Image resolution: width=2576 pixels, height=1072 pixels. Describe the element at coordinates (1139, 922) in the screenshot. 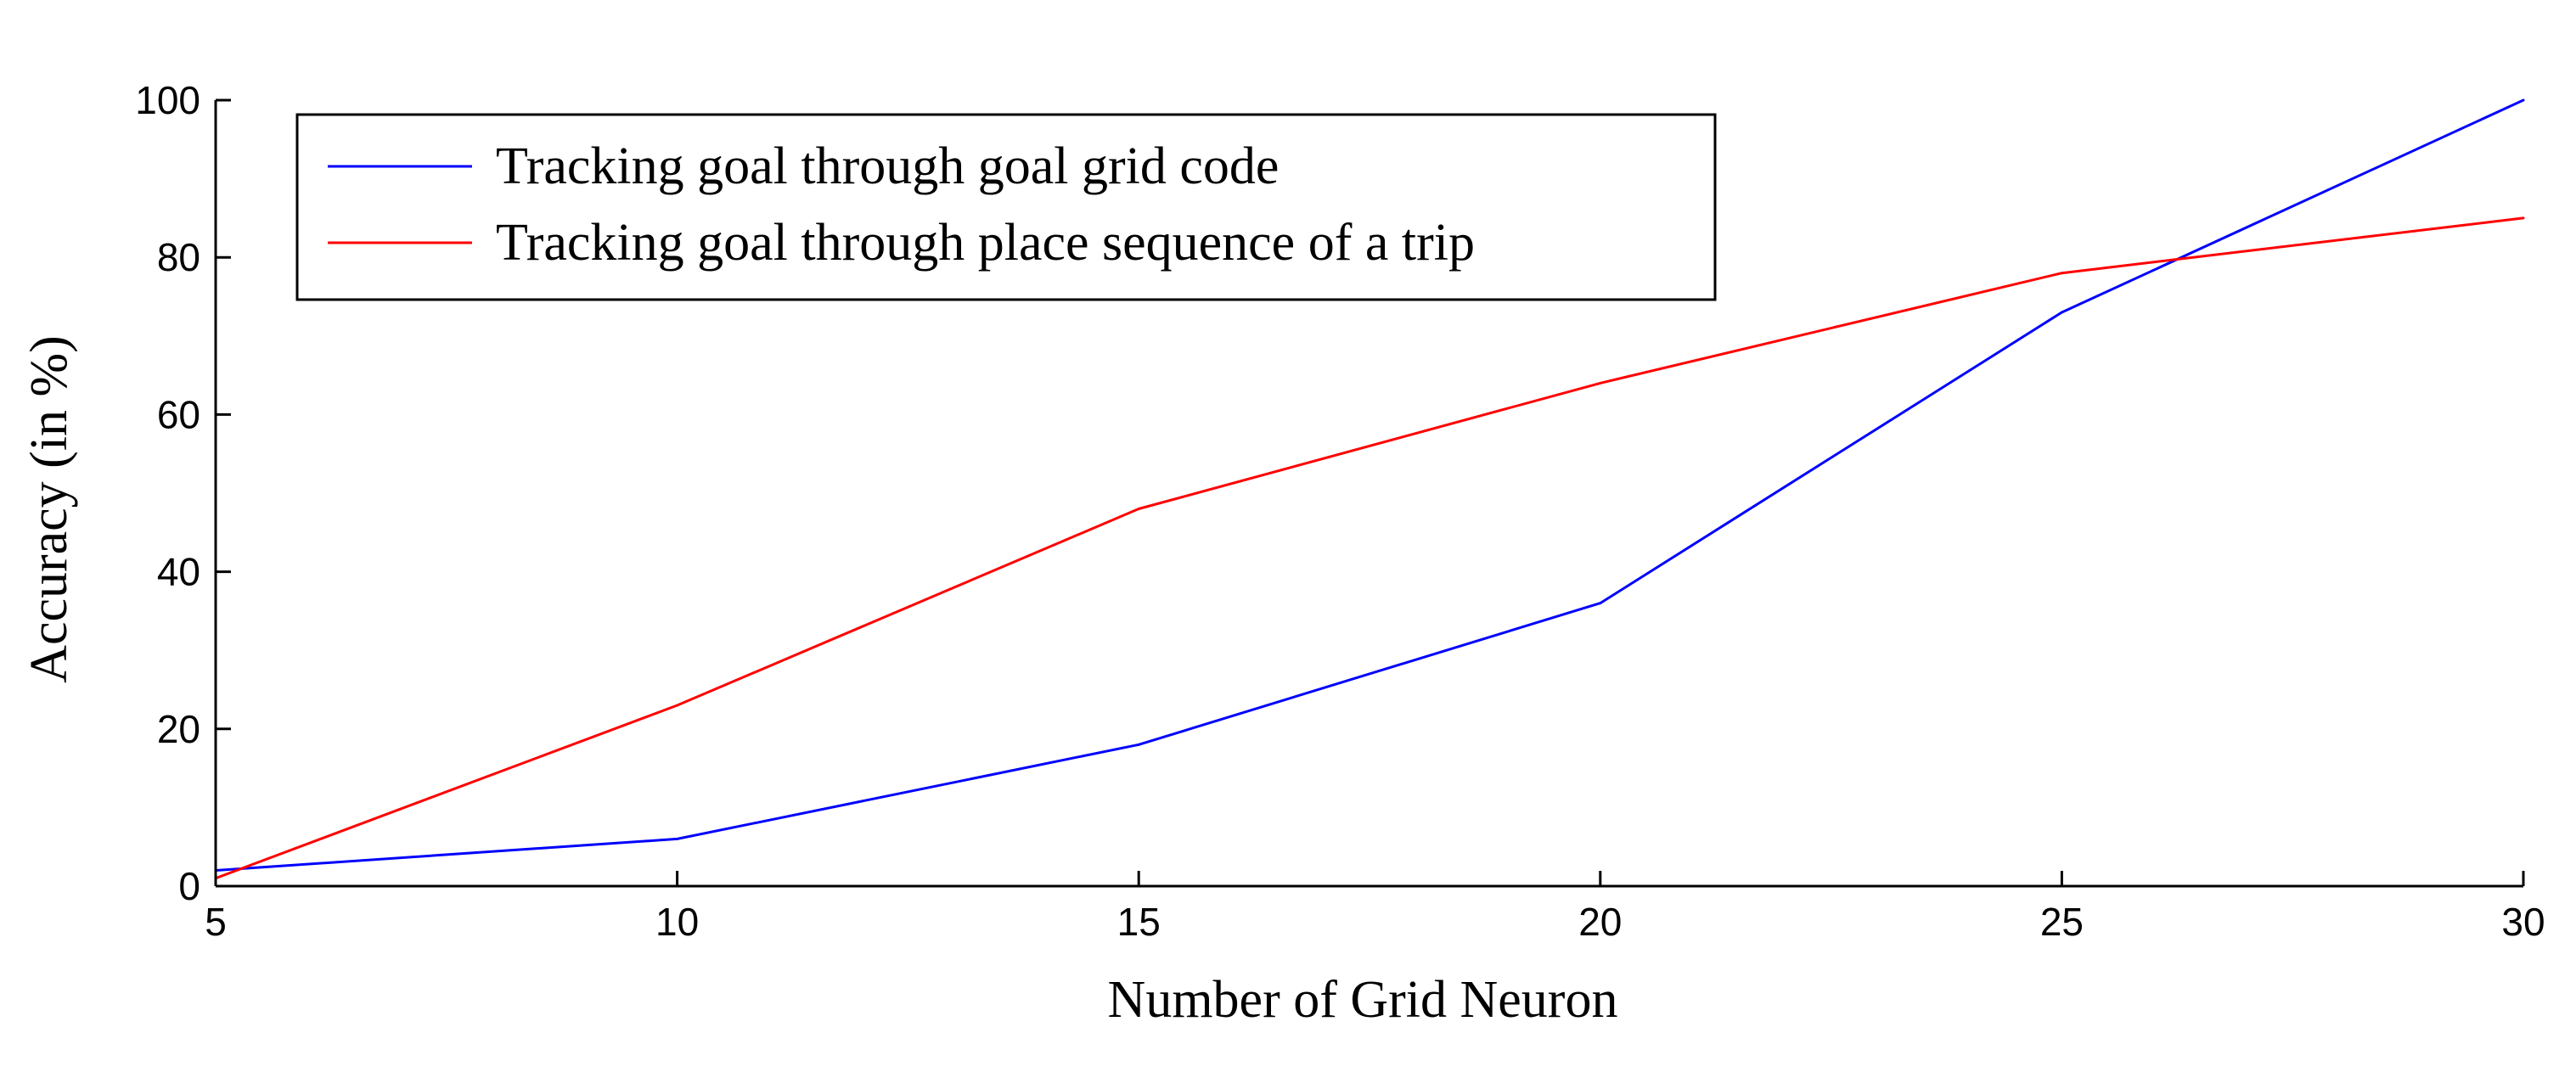

I see `x-tick-label-2: 15` at that location.